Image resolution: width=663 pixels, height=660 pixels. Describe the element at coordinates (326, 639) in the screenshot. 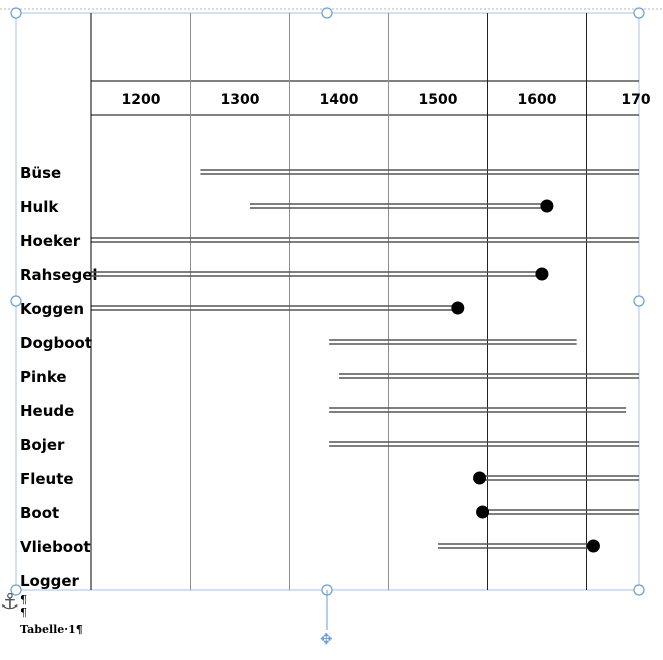

I see `move-handle-icon: ✥` at that location.